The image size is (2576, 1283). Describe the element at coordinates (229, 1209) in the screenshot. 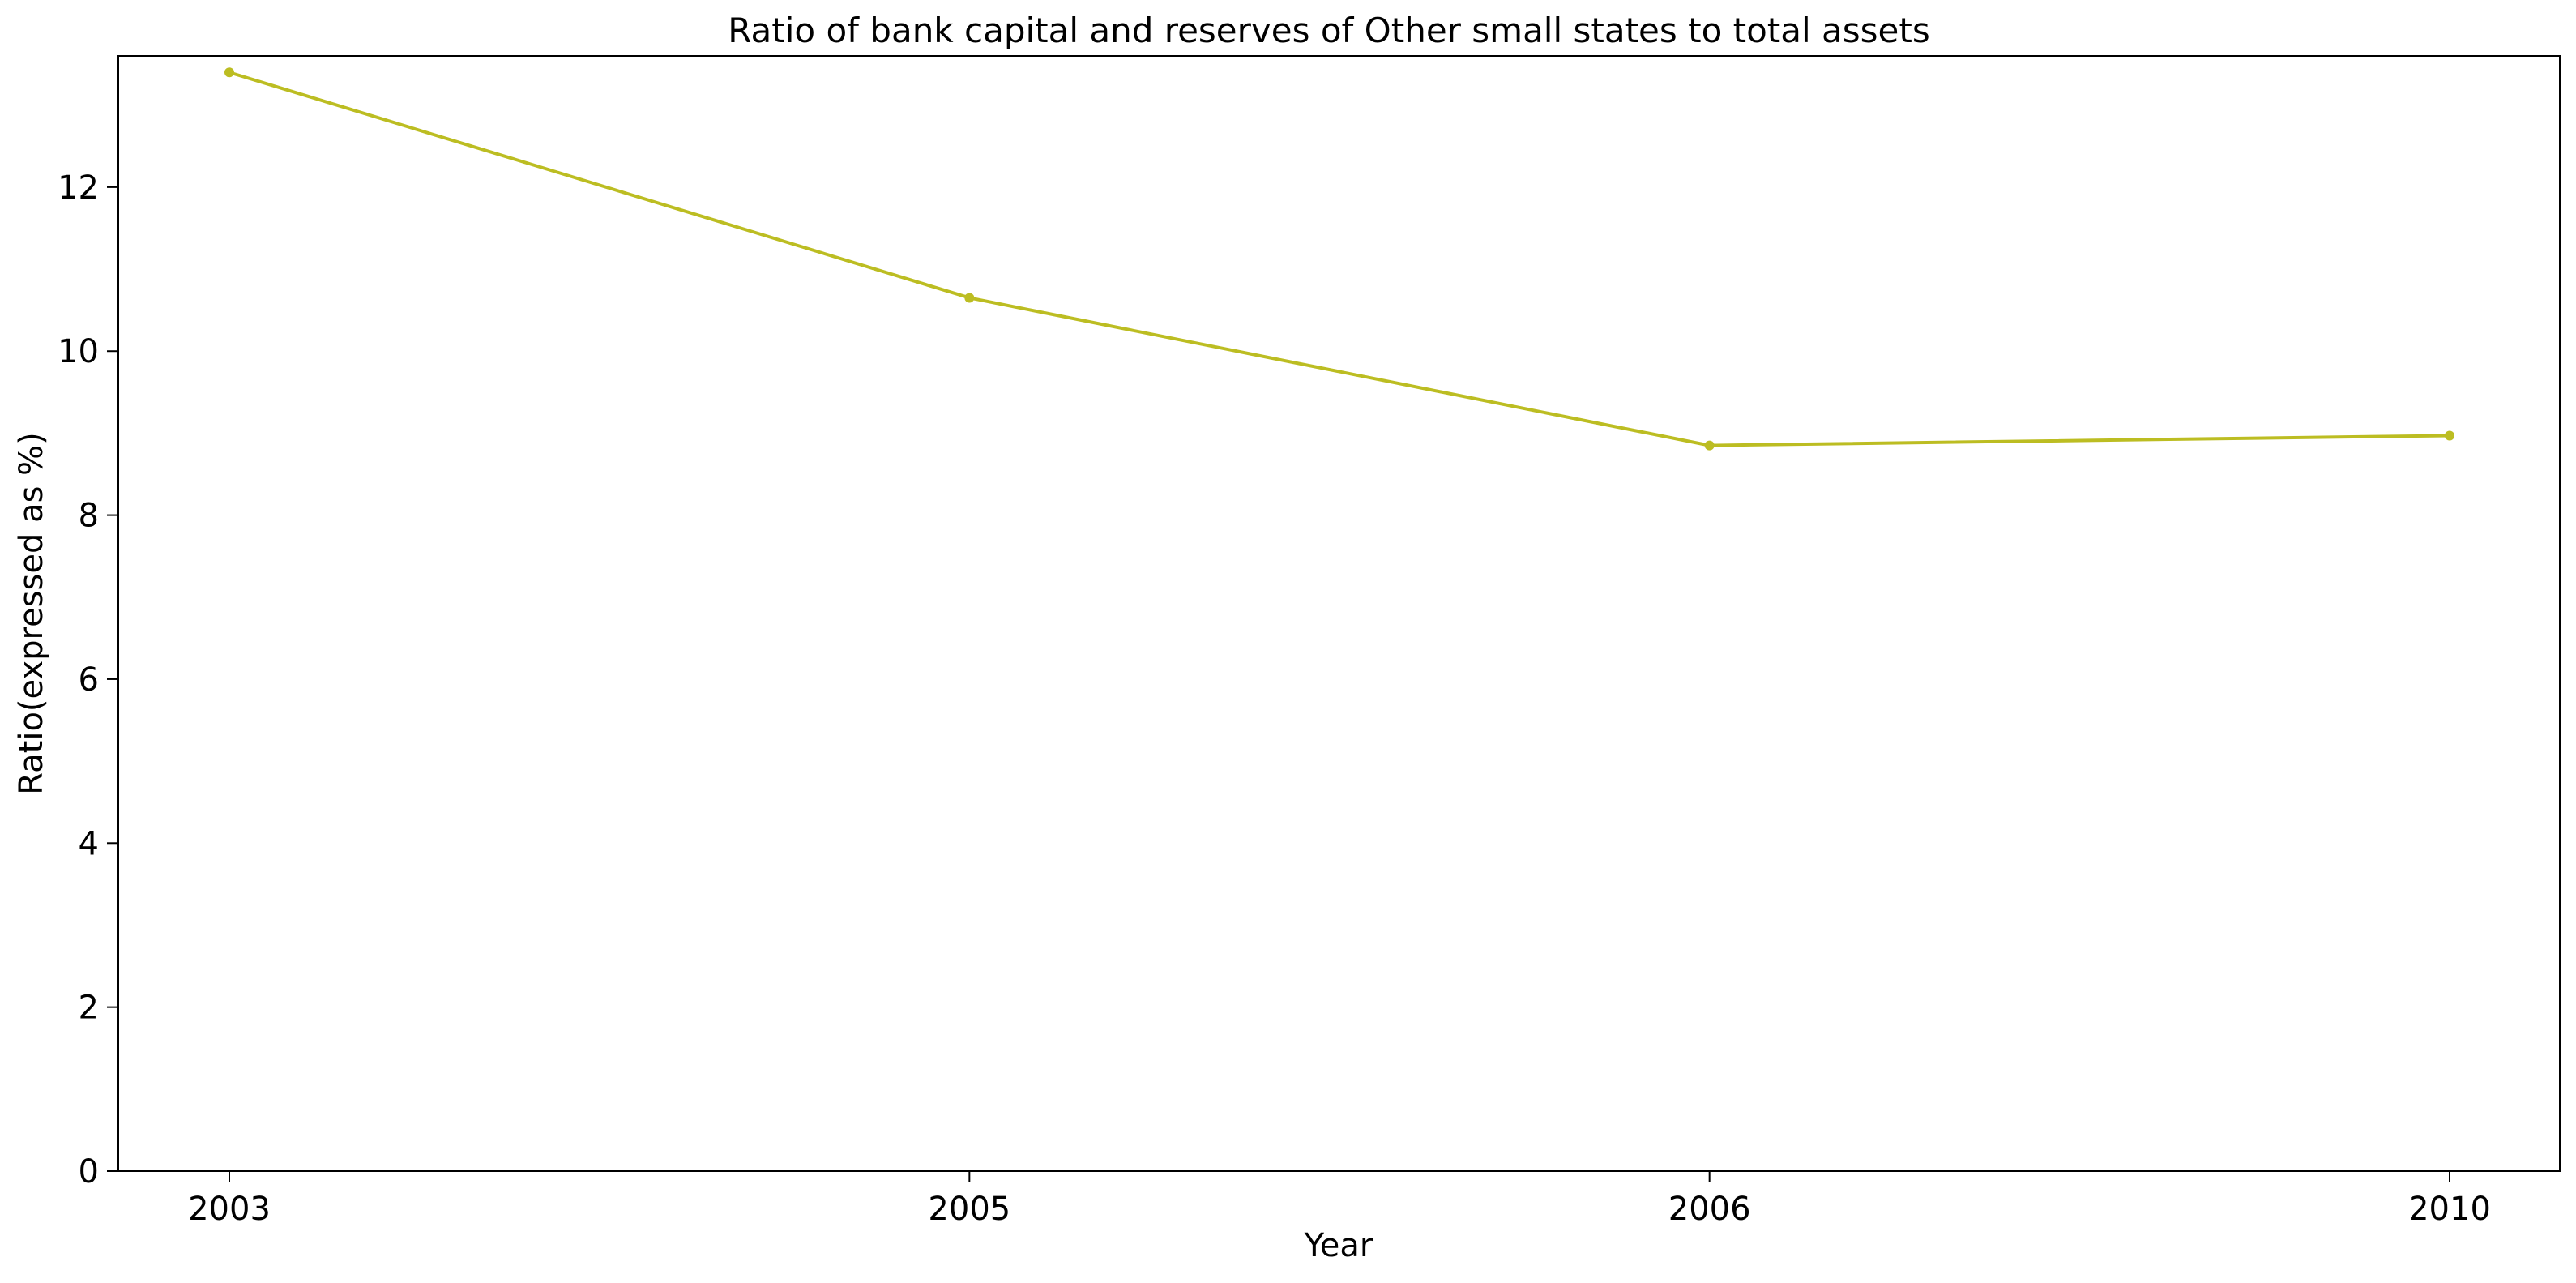

I see `x-tick-label: 2003` at that location.